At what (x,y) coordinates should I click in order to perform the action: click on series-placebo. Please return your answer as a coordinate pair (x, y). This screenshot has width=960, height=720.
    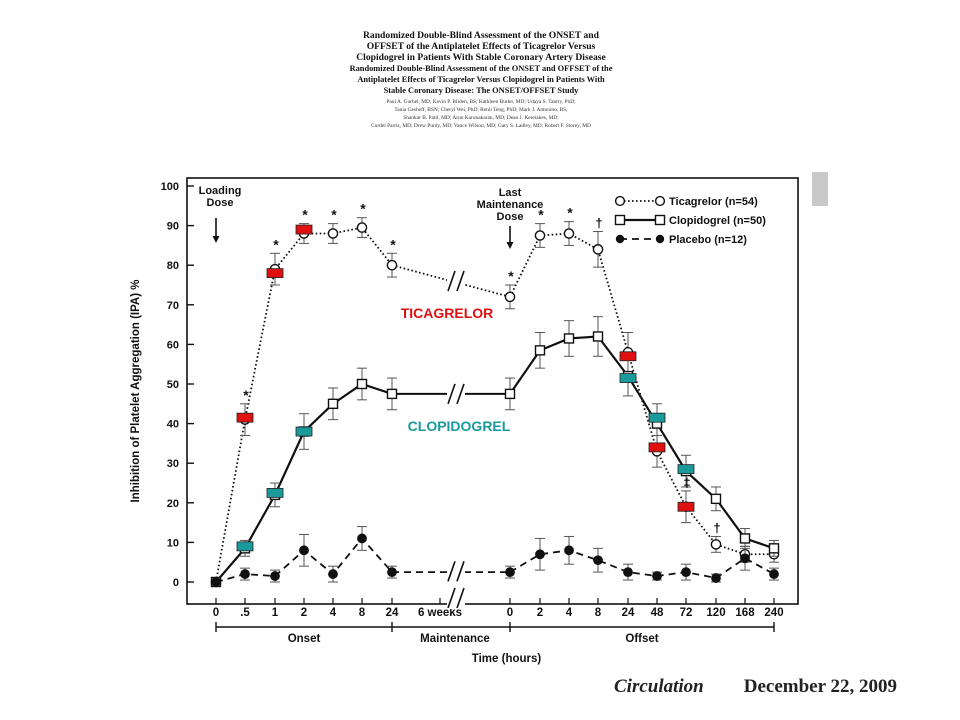
    Looking at the image, I should click on (495, 556).